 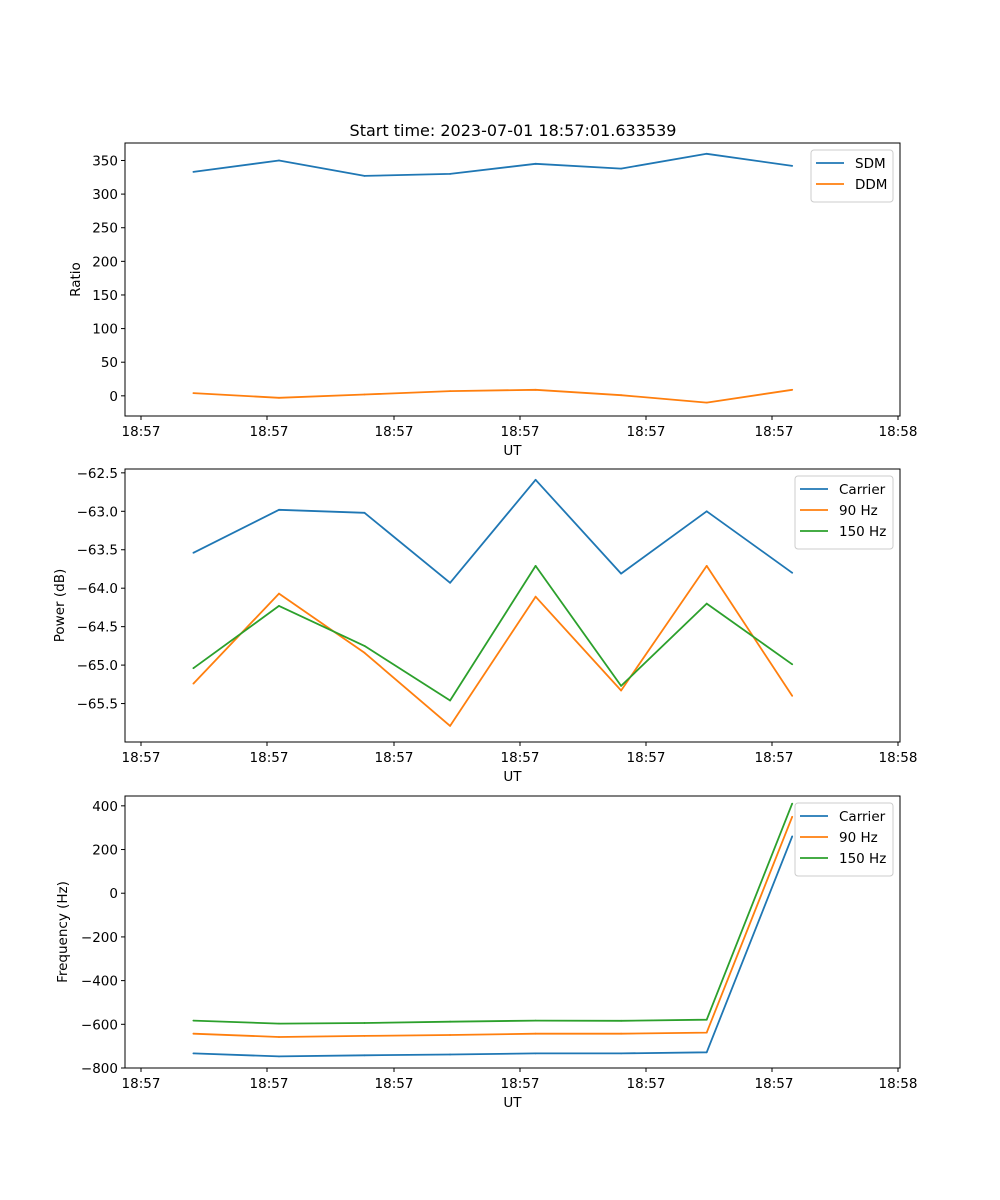 What do you see at coordinates (97, 666) in the screenshot?
I see `y-tick-label: −65.0` at bounding box center [97, 666].